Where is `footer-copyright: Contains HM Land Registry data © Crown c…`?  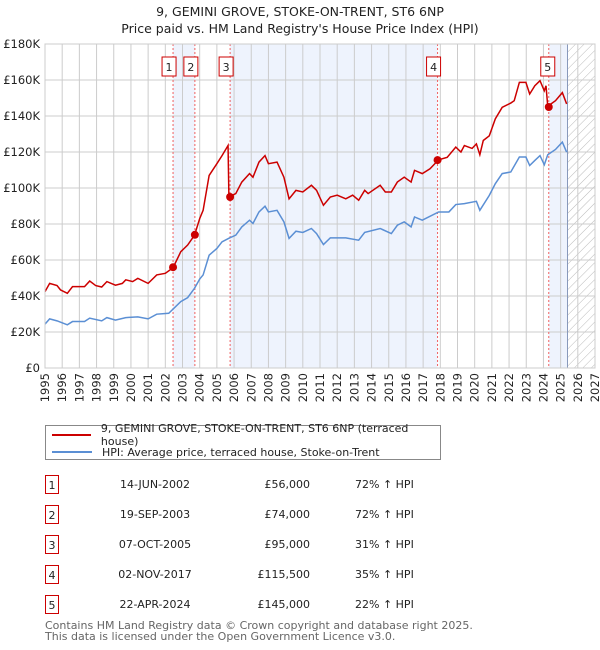
footer-copyright: Contains HM Land Registry data © Crown c… is located at coordinates (259, 625).